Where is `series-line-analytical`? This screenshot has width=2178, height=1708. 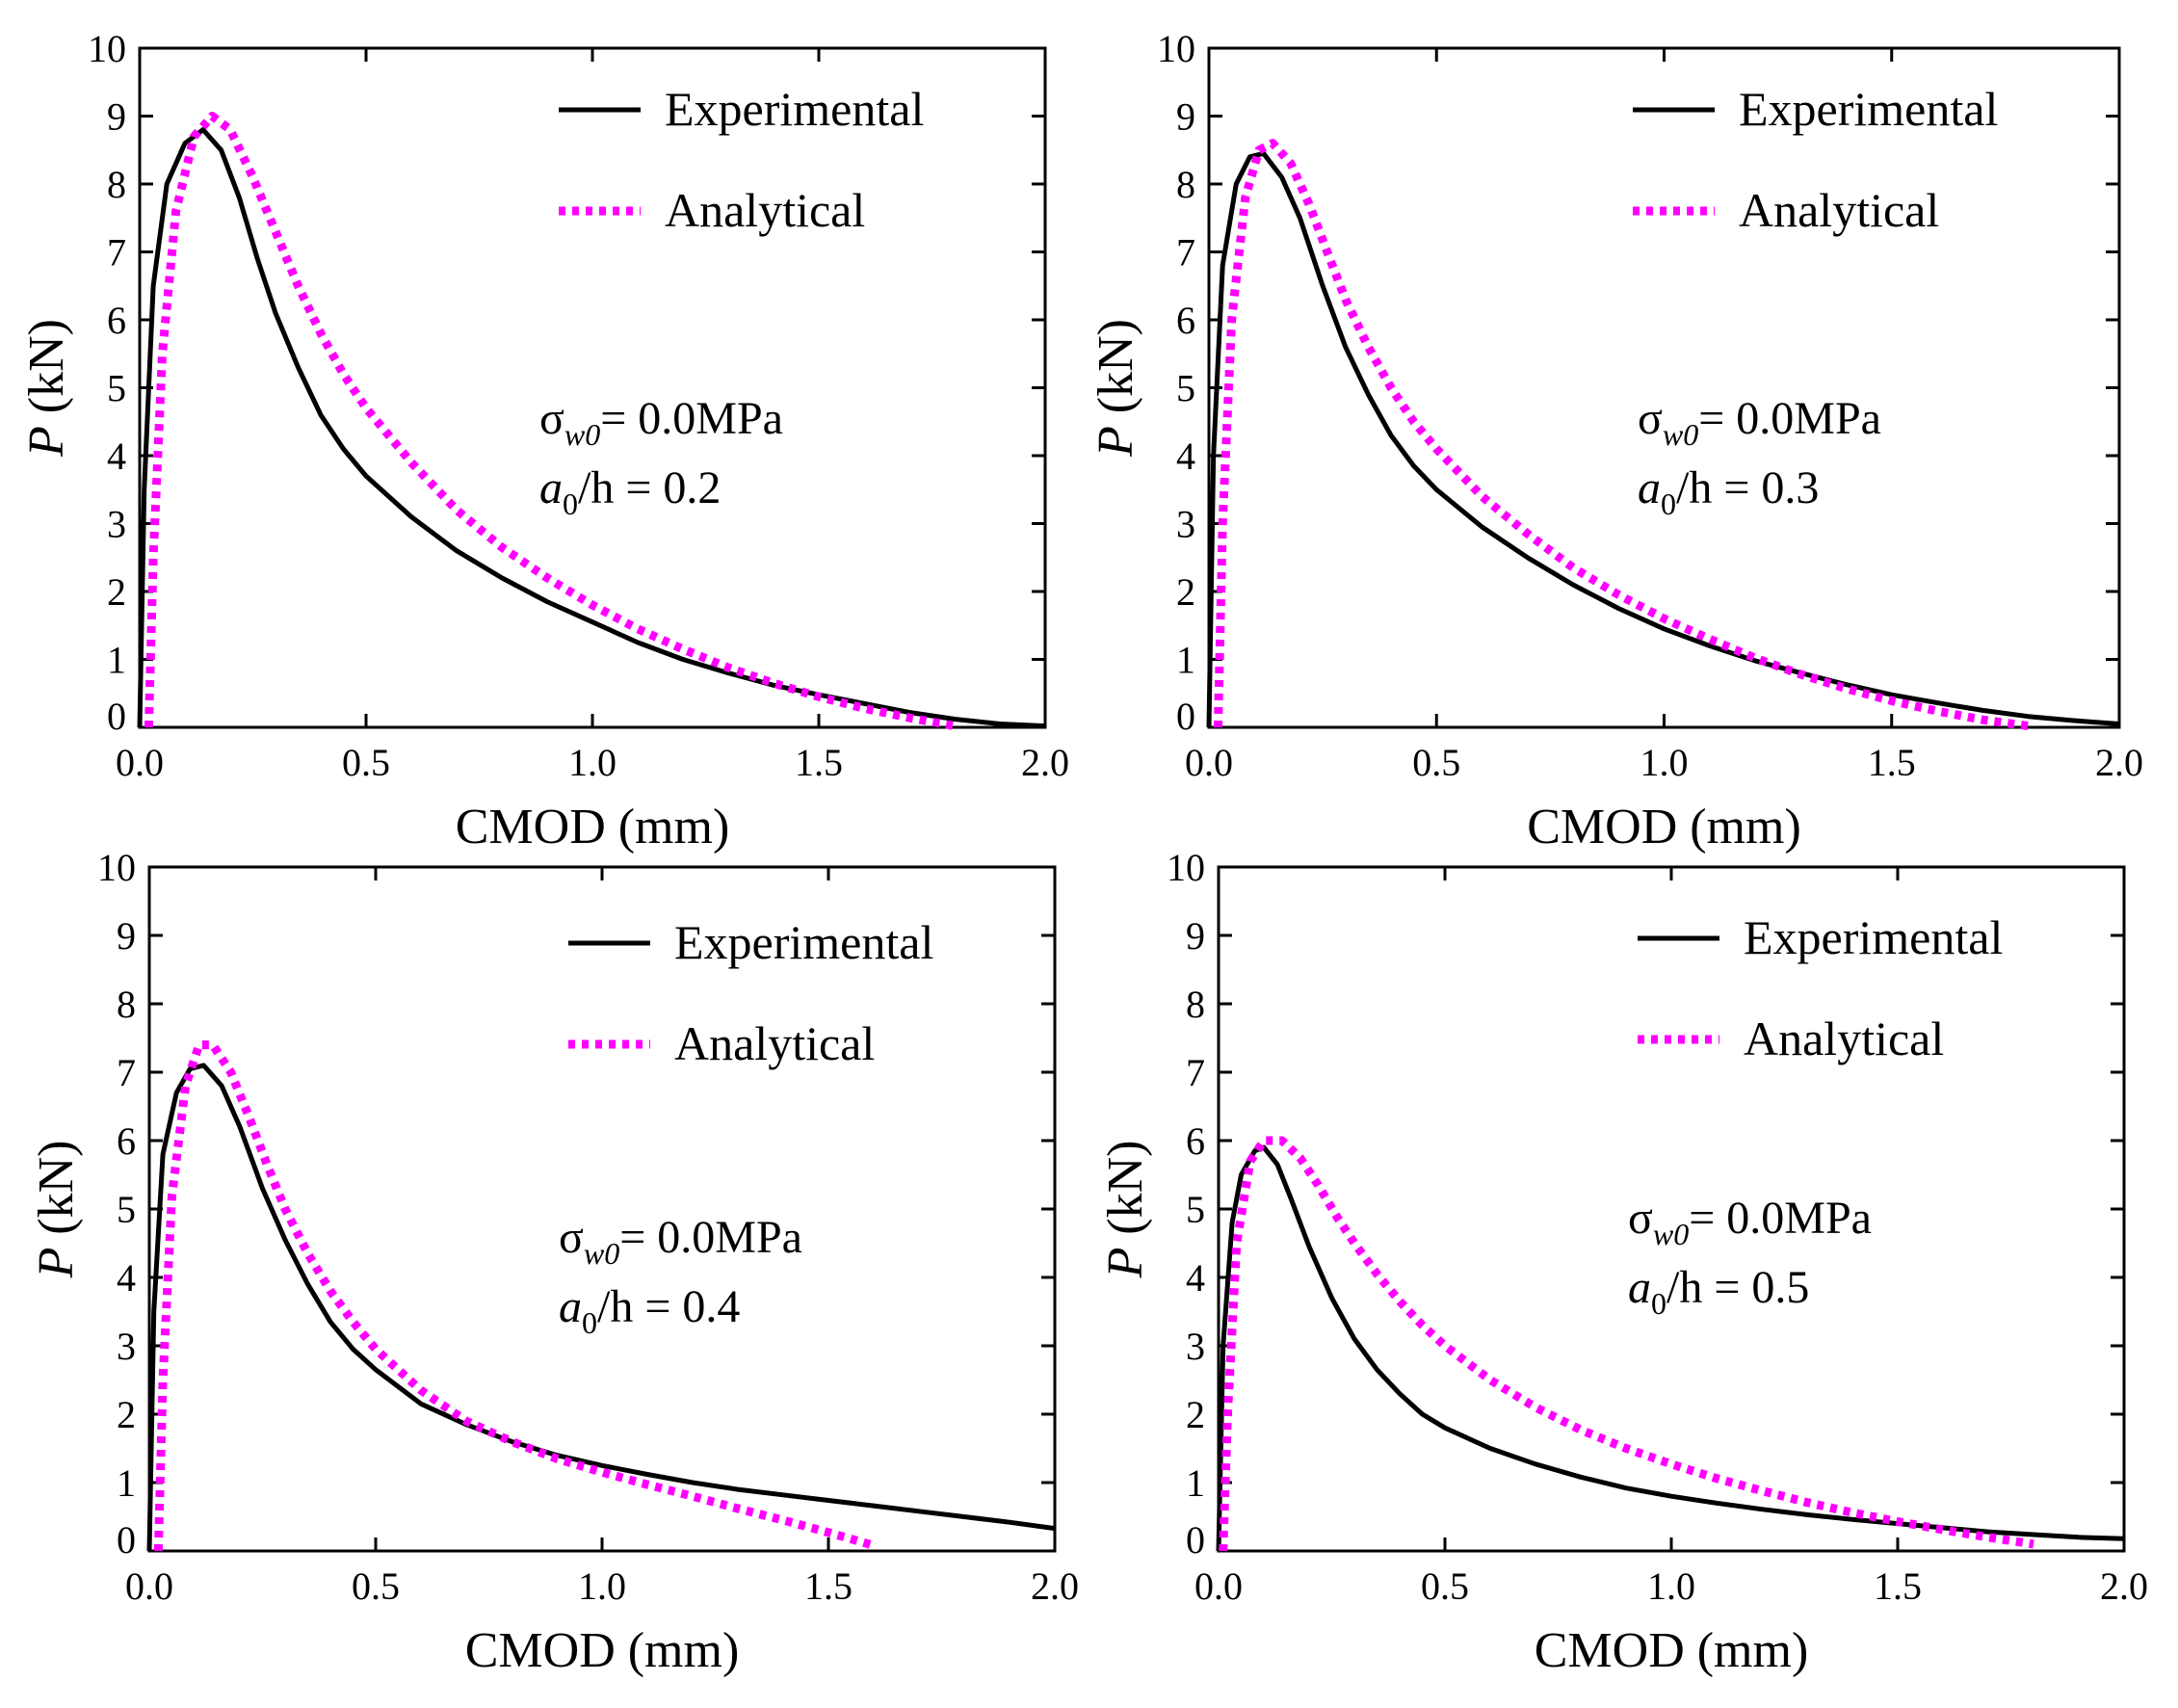 series-line-analytical is located at coordinates (514, 1296).